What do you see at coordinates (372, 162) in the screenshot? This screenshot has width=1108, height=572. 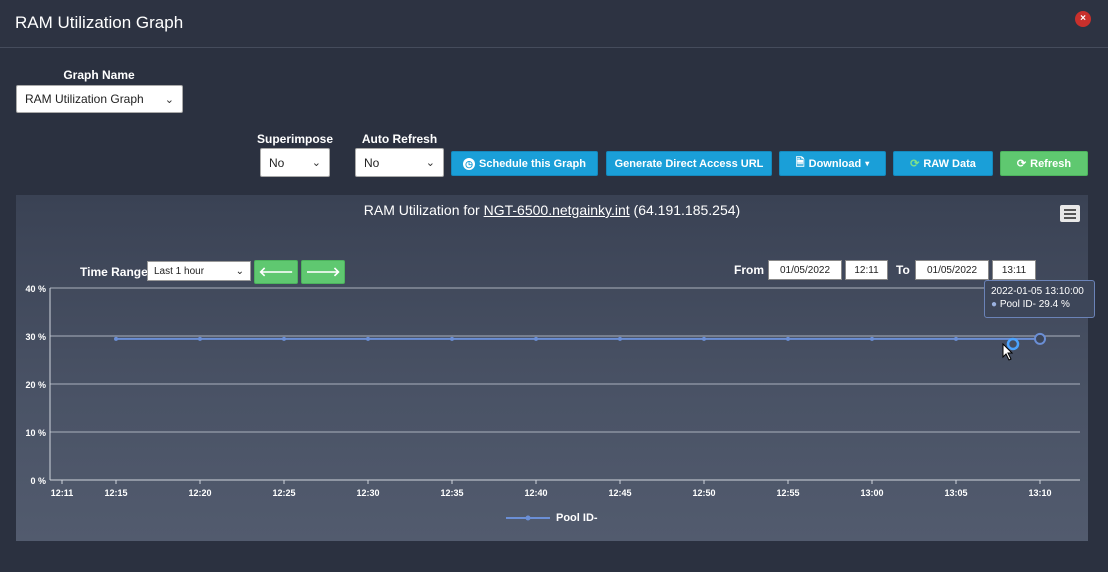 I see `auto-refresh-value: No` at bounding box center [372, 162].